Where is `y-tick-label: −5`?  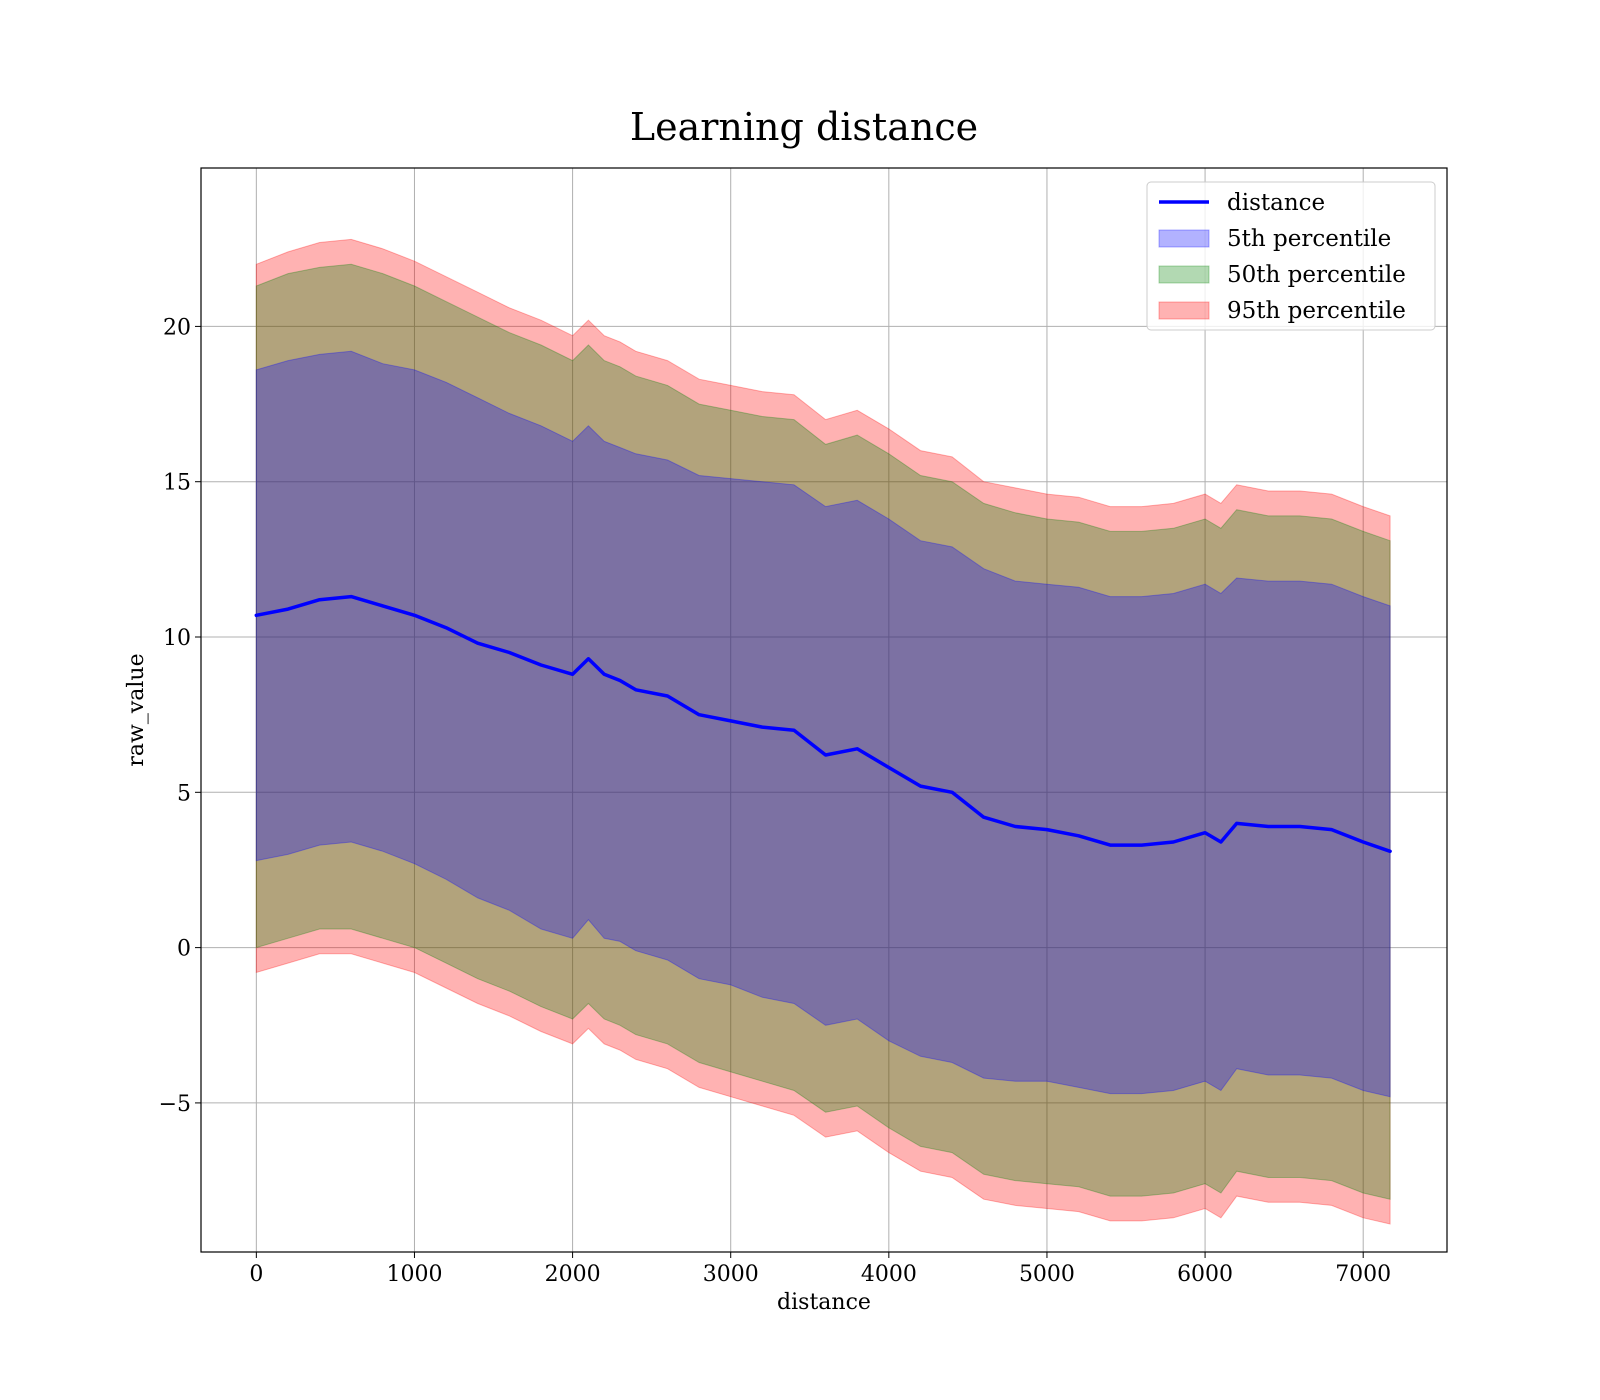
y-tick-label: −5 is located at coordinates (175, 1104).